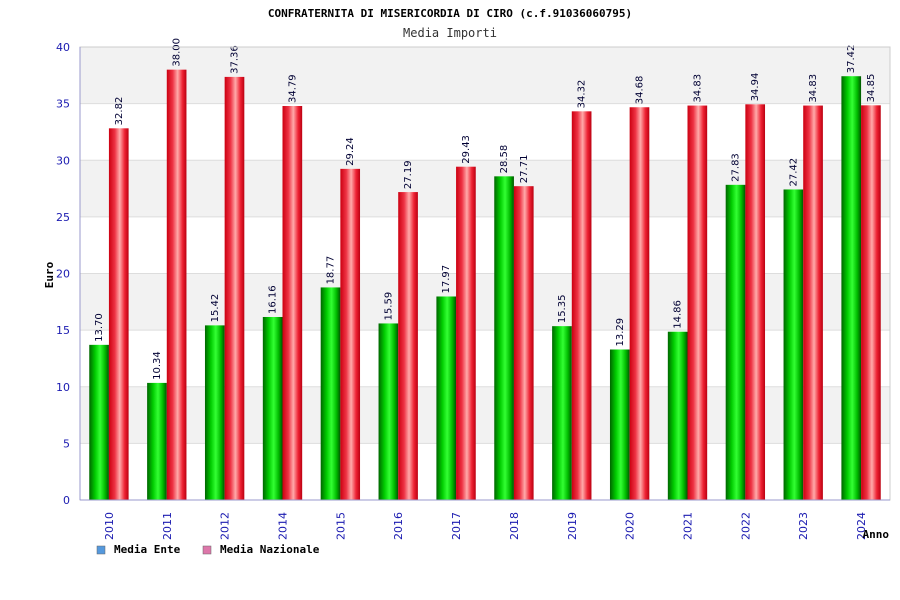 Image resolution: width=900 pixels, height=600 pixels. I want to click on data-label: 27.83, so click(736, 167).